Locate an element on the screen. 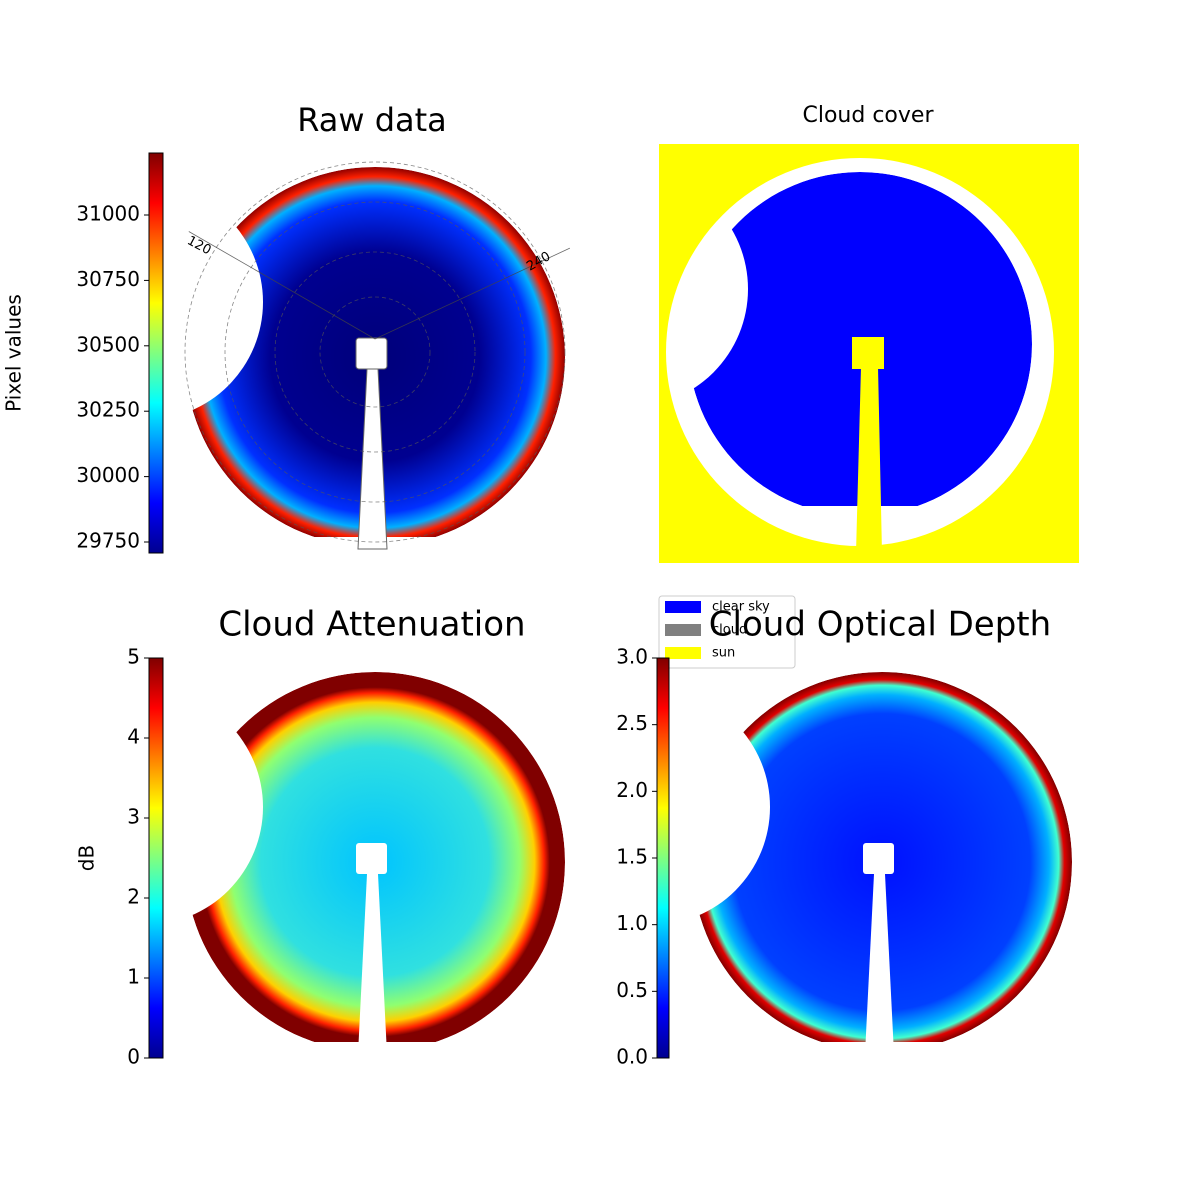  colorbar-tick-label: 30750 is located at coordinates (108, 279).